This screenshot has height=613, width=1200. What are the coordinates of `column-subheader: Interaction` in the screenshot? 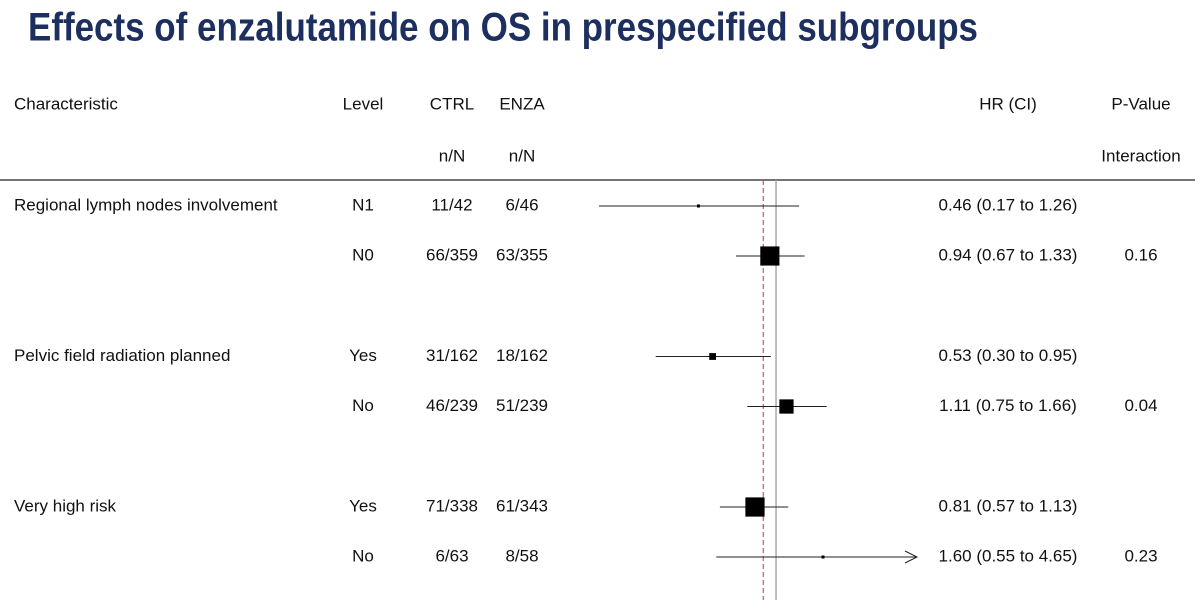 It's located at (1140, 155).